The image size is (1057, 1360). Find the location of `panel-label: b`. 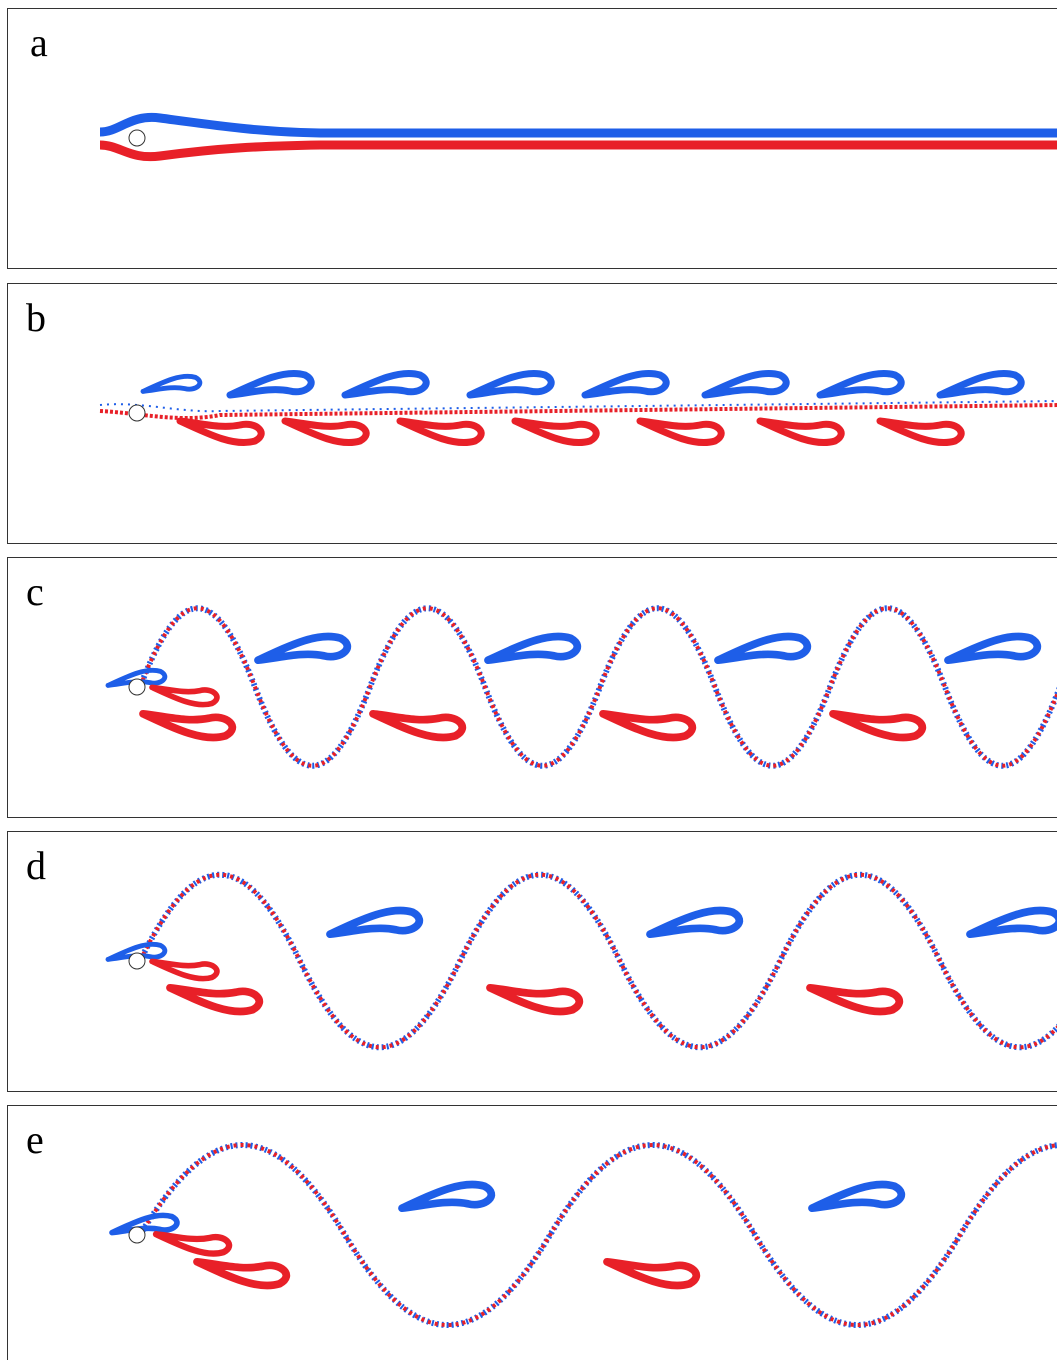

panel-label: b is located at coordinates (36, 317).